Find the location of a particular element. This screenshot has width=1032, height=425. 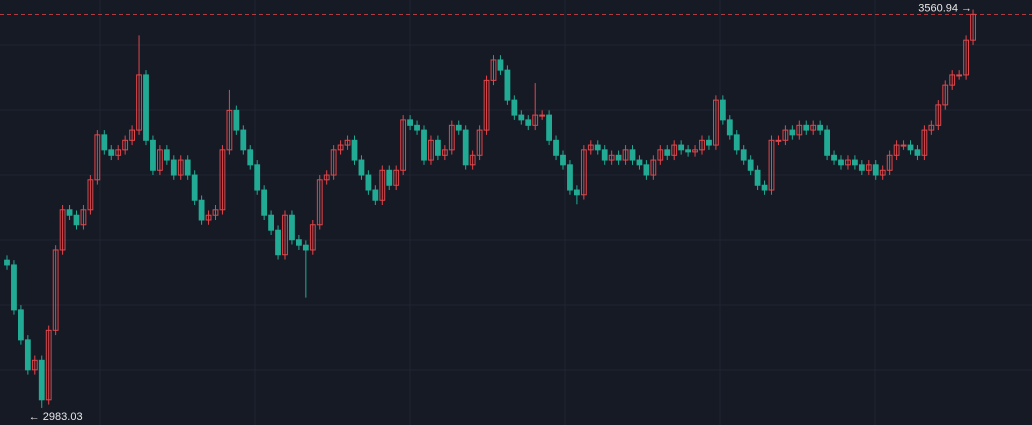

low-label: ← 2983.03 is located at coordinates (56, 417).